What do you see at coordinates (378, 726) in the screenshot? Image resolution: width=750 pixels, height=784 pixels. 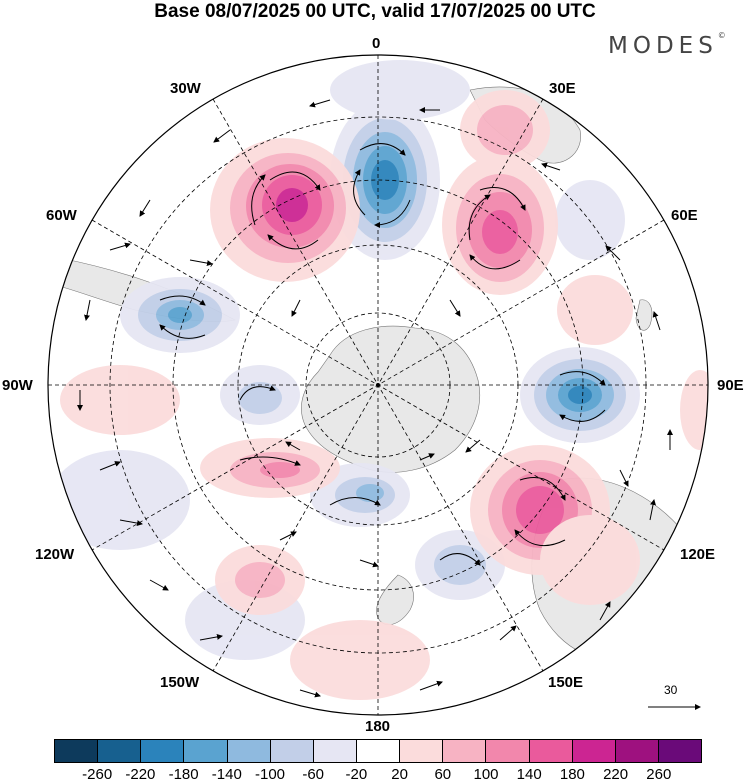 I see `lon-label-180: 180` at bounding box center [378, 726].